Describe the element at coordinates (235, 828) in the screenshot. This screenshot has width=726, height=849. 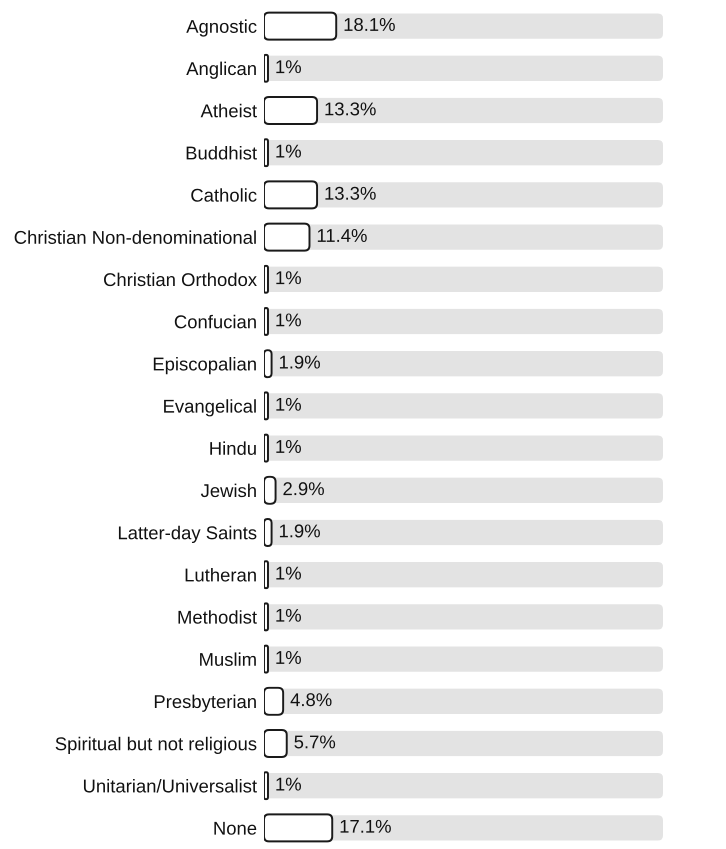
I see `y-tick-label: None` at that location.